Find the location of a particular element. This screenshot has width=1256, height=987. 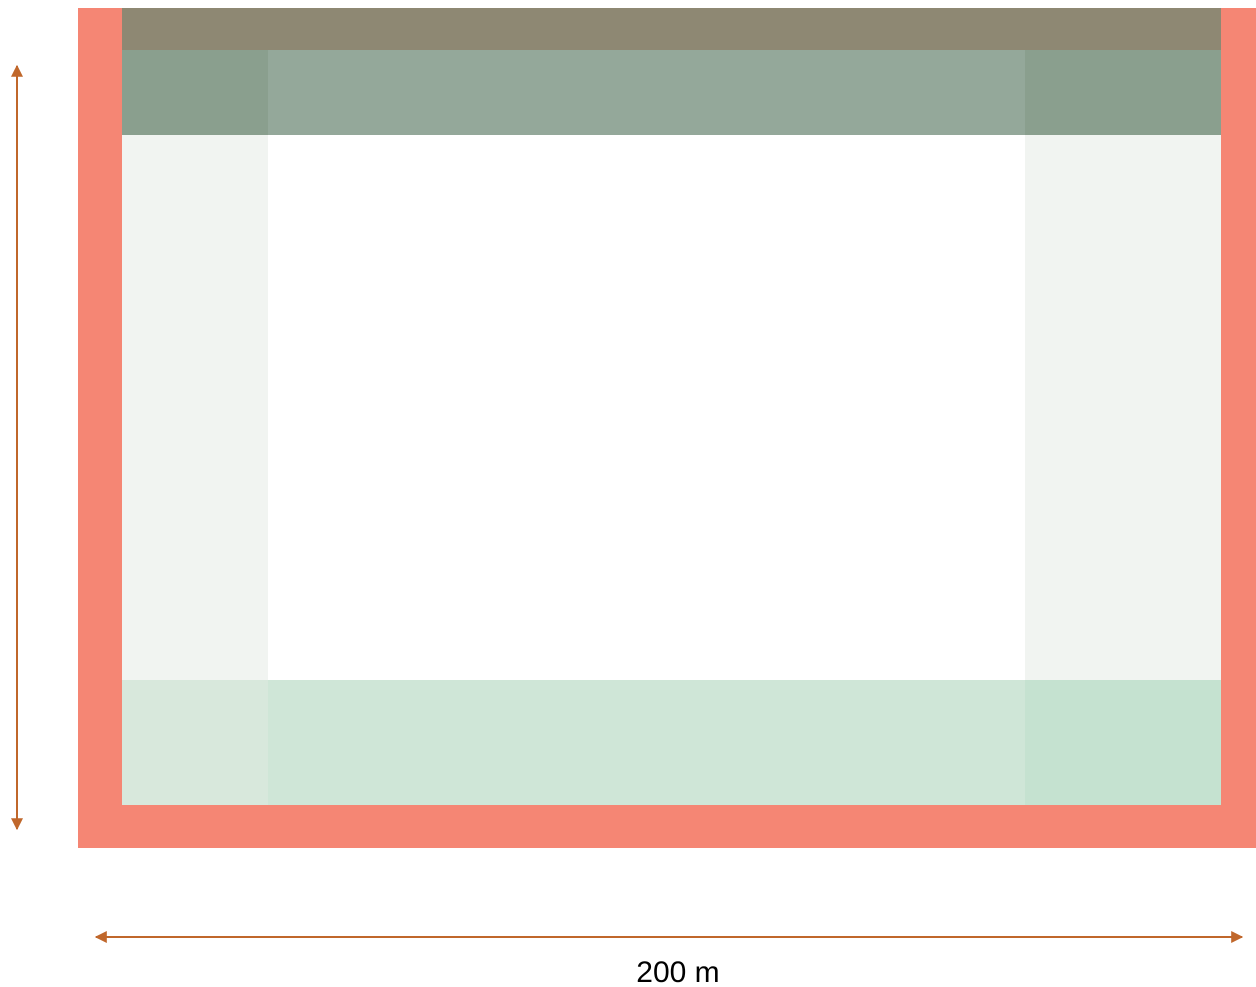

bottom-right-corner is located at coordinates (1123, 742).